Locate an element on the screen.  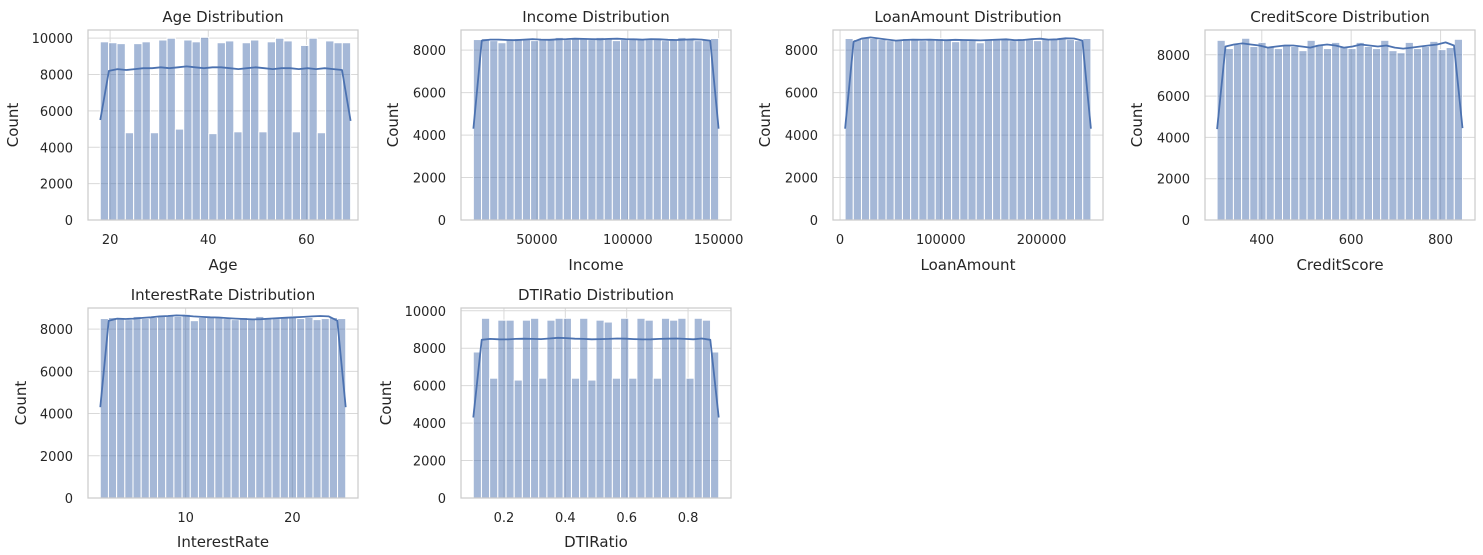
x-tick-label: 0 is located at coordinates (840, 240).